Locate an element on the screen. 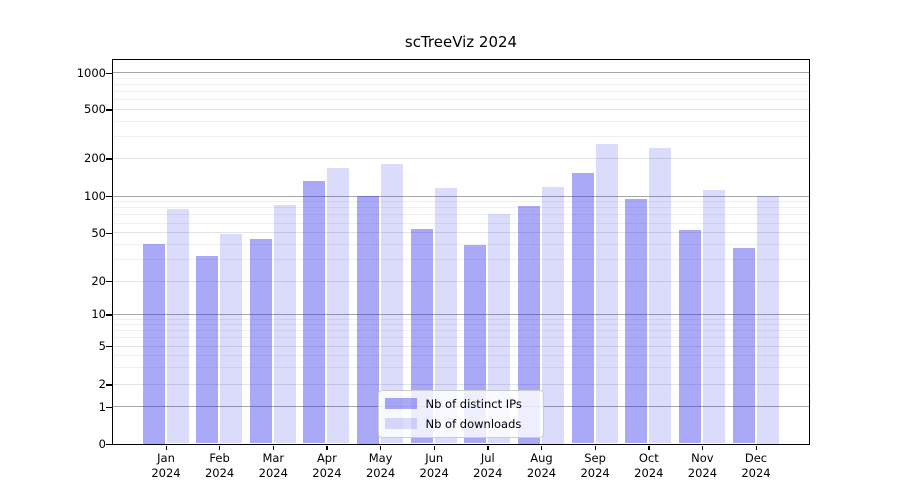 This screenshot has width=900, height=500. bar-downloads-mar is located at coordinates (284, 324).